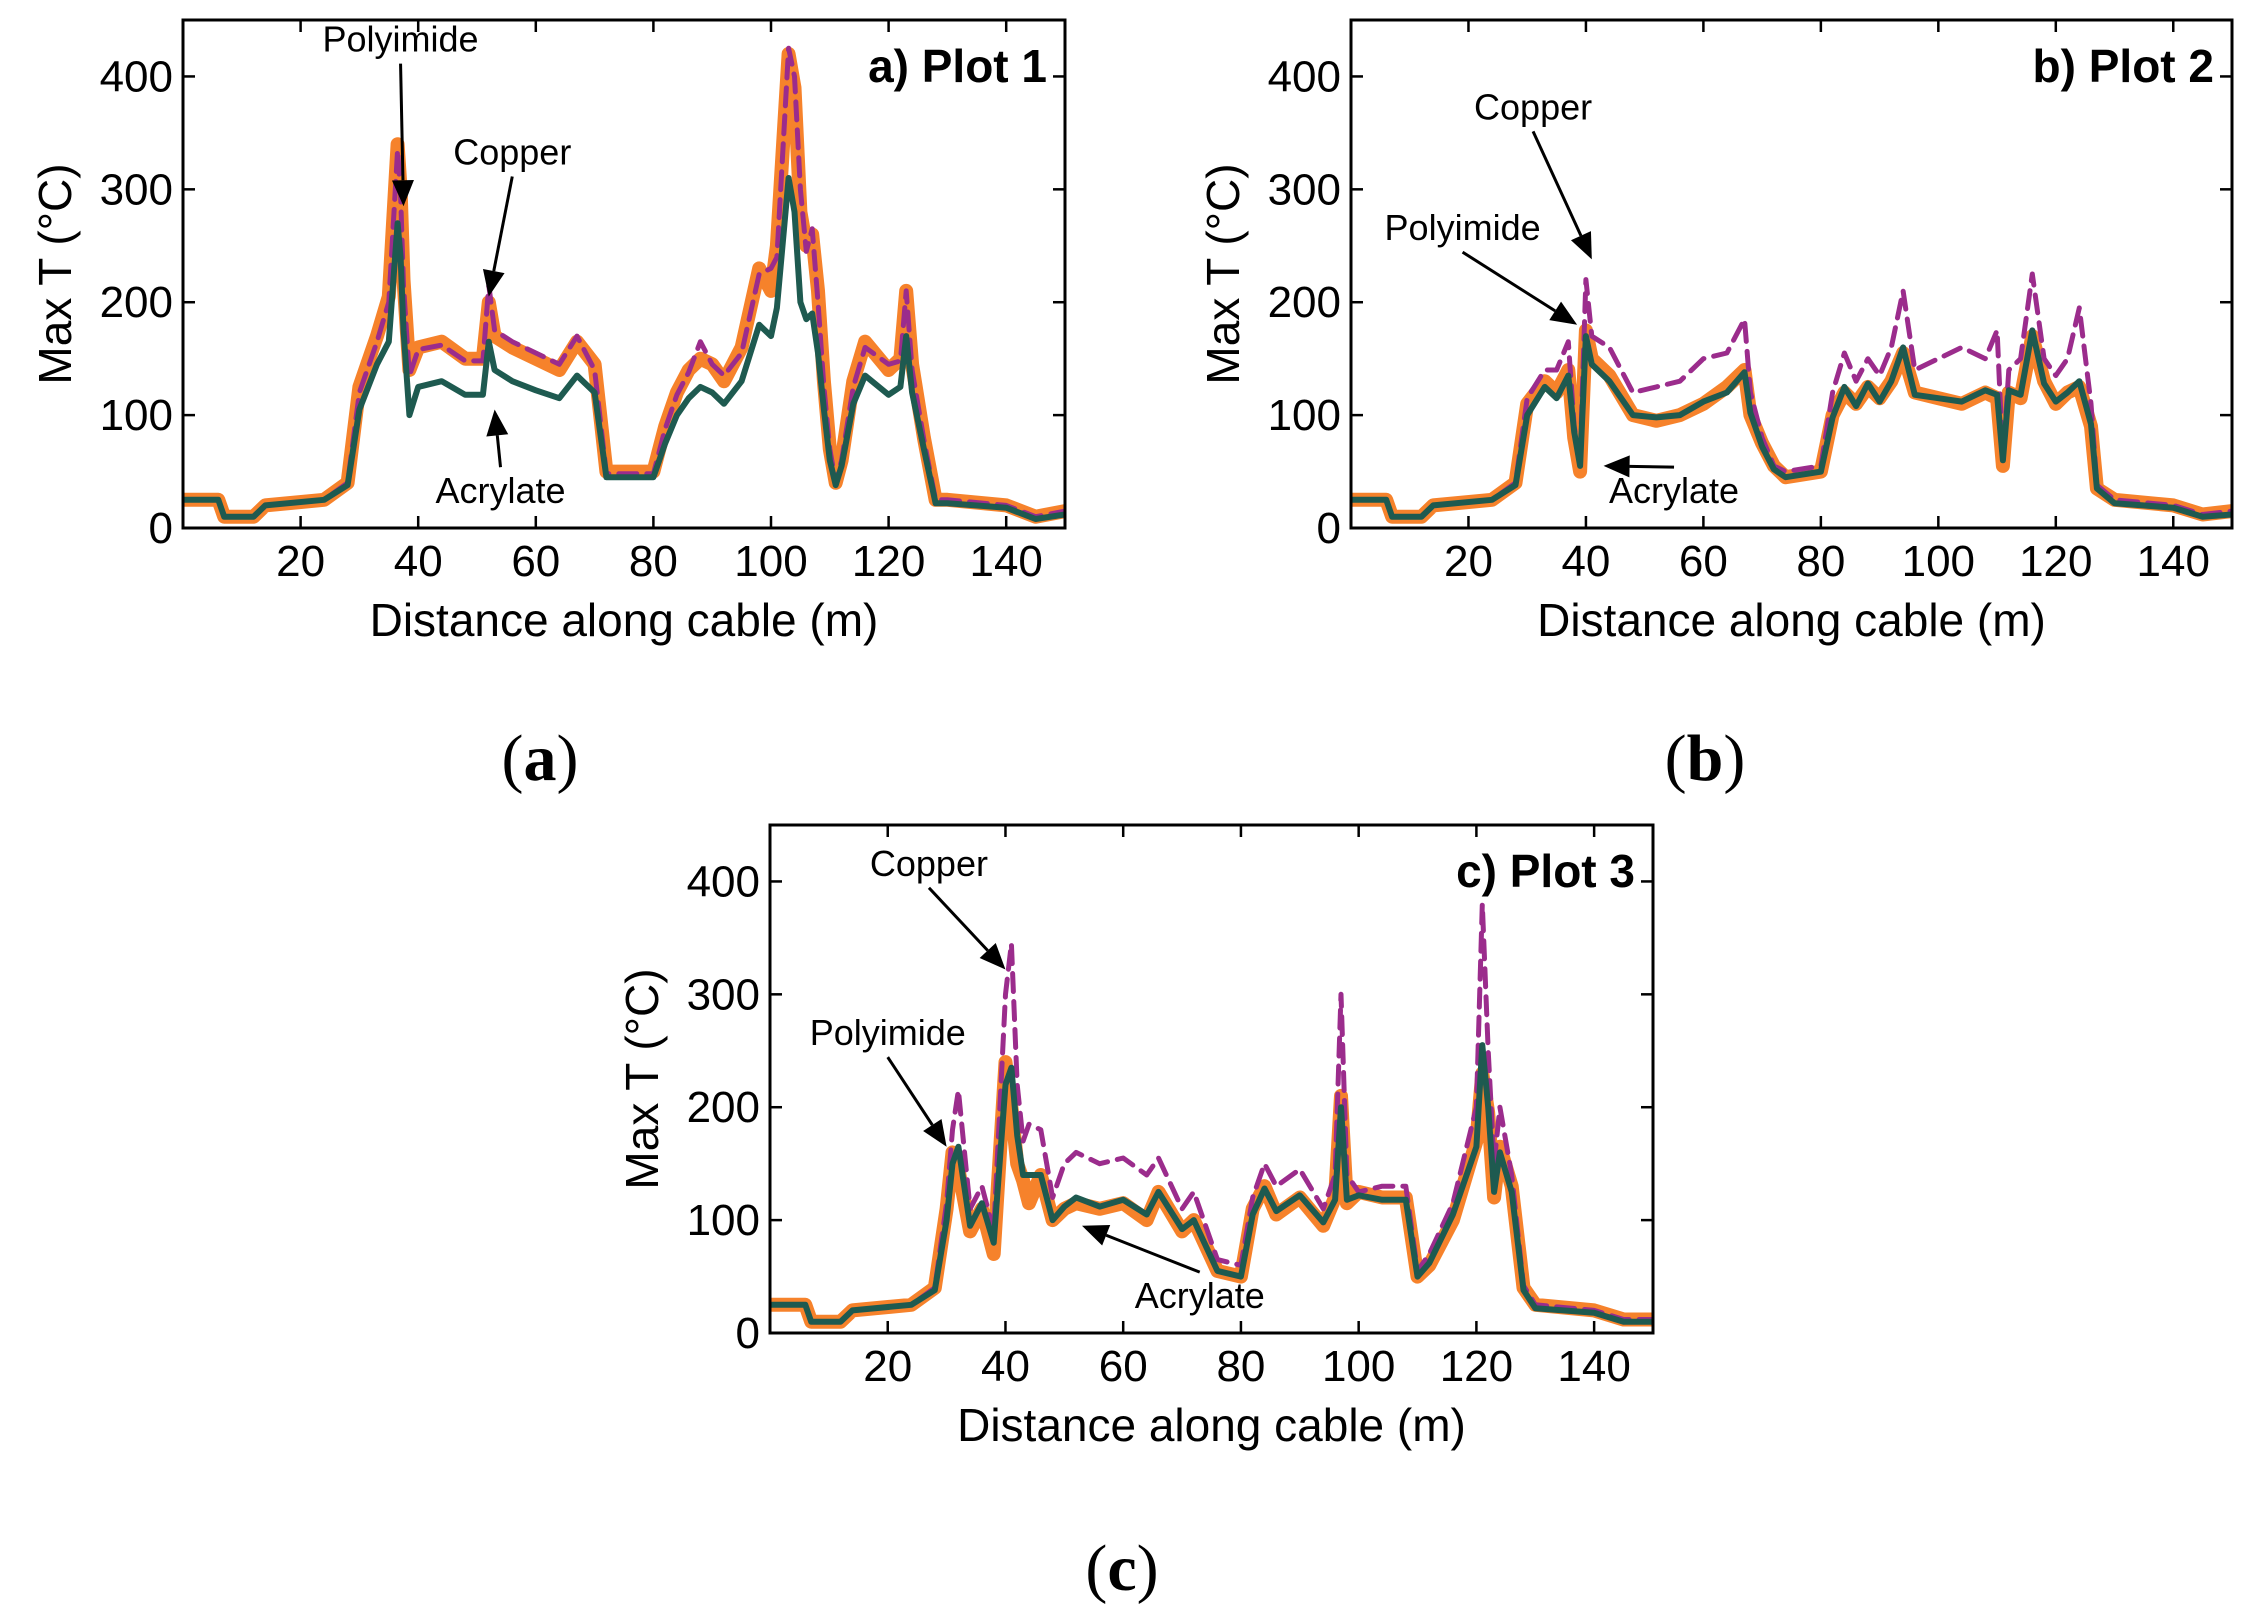 The width and height of the screenshot is (2250, 1620). I want to click on subfigure-label-b: (b), so click(1705, 758).